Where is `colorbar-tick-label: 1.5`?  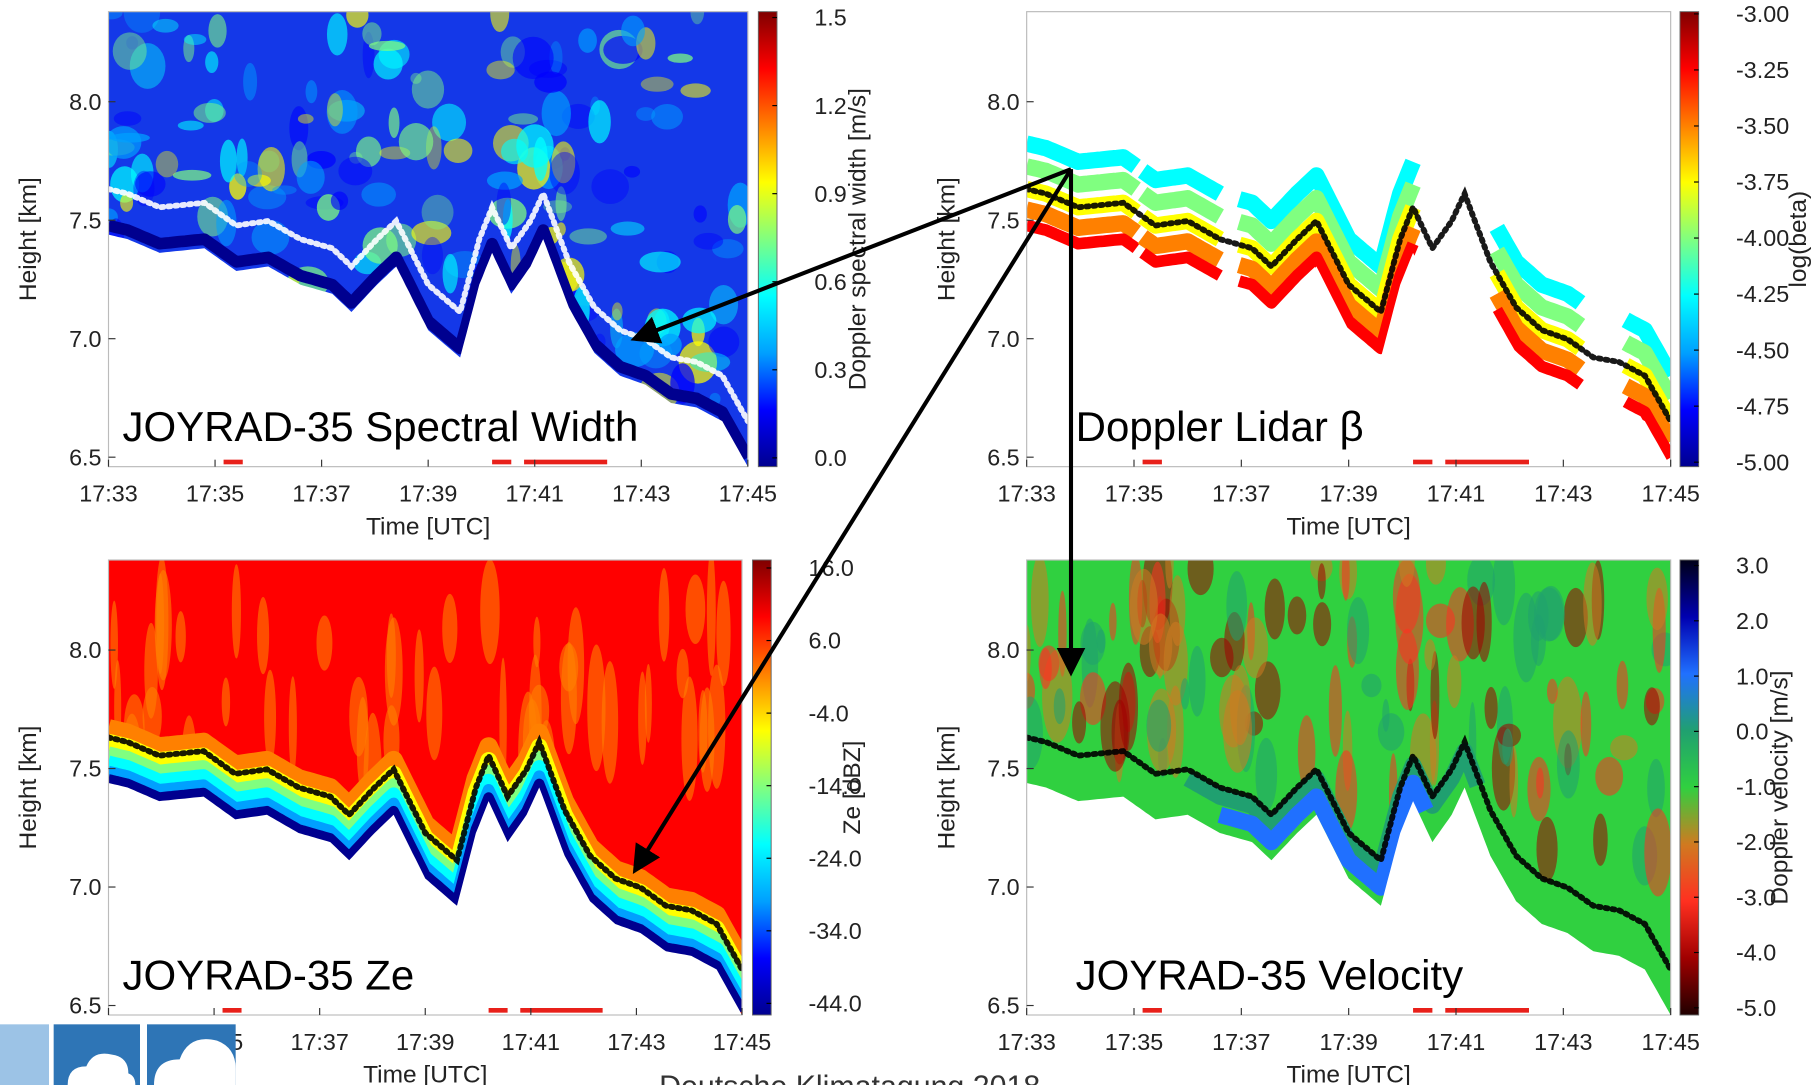
colorbar-tick-label: 1.5 is located at coordinates (830, 18).